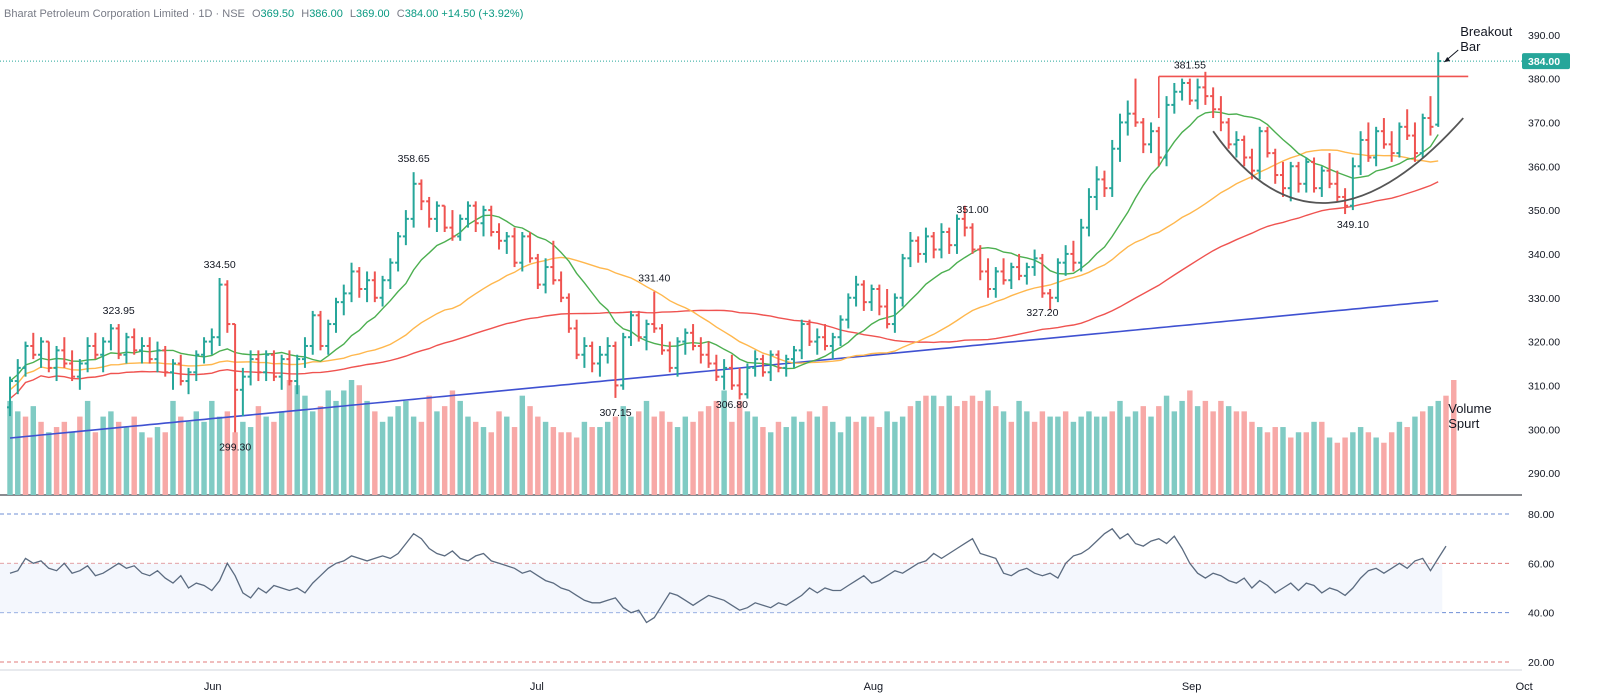  Describe the element at coordinates (421, 14) in the screenshot. I see `close-value: 384.00` at that location.